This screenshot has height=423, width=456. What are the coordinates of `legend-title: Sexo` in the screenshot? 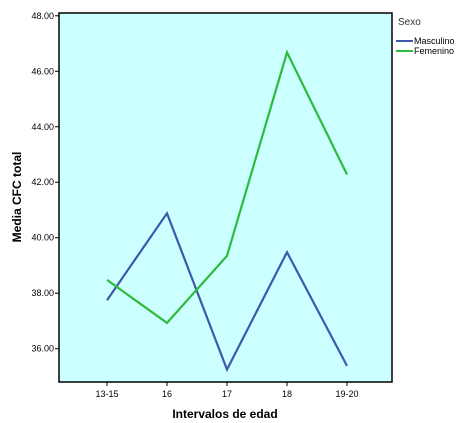 It's located at (409, 22).